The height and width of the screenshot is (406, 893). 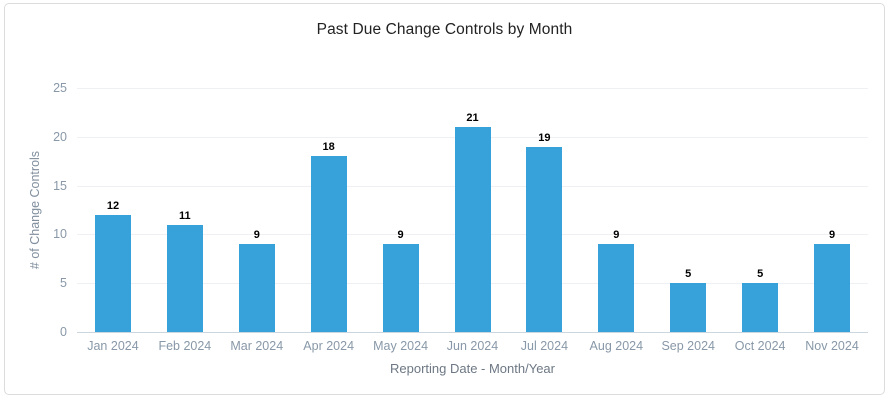 I want to click on chart-title: Past Due Change Controls by Month, so click(x=444, y=29).